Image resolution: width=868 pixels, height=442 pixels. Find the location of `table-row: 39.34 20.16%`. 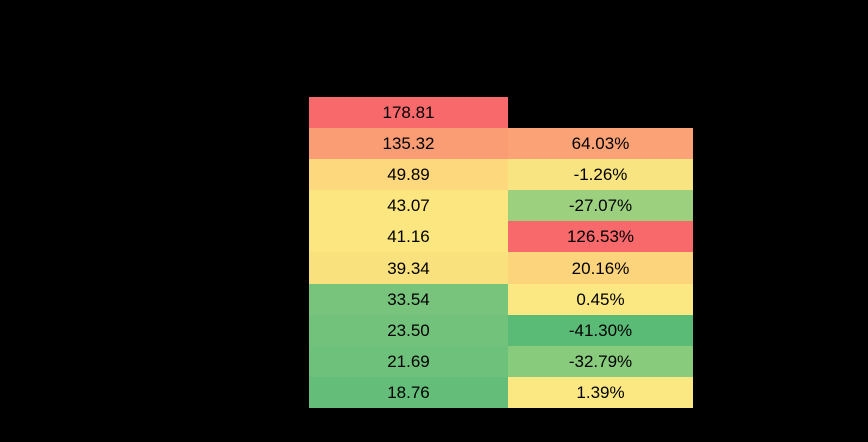

table-row: 39.34 20.16% is located at coordinates (501, 268).